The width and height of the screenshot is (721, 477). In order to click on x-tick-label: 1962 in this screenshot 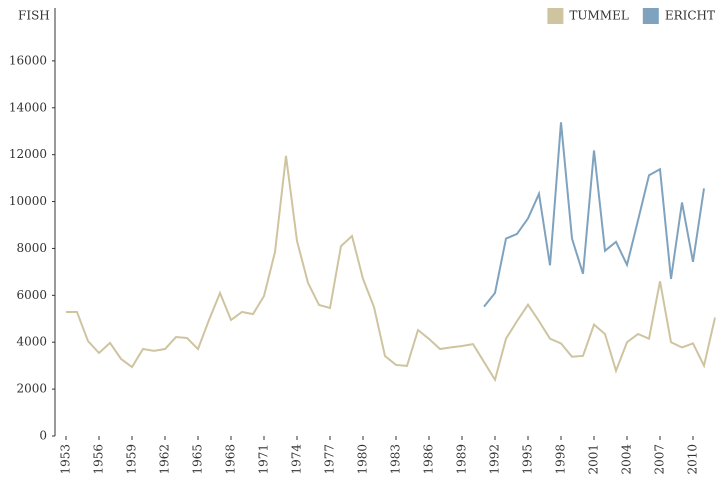, I will do `click(165, 459)`.